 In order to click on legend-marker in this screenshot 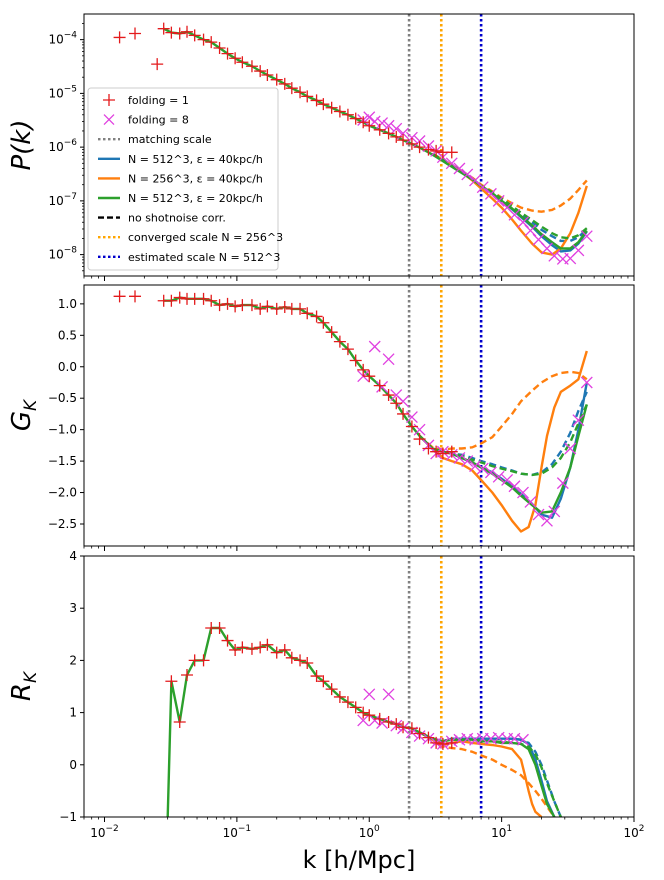, I will do `click(109, 120)`.